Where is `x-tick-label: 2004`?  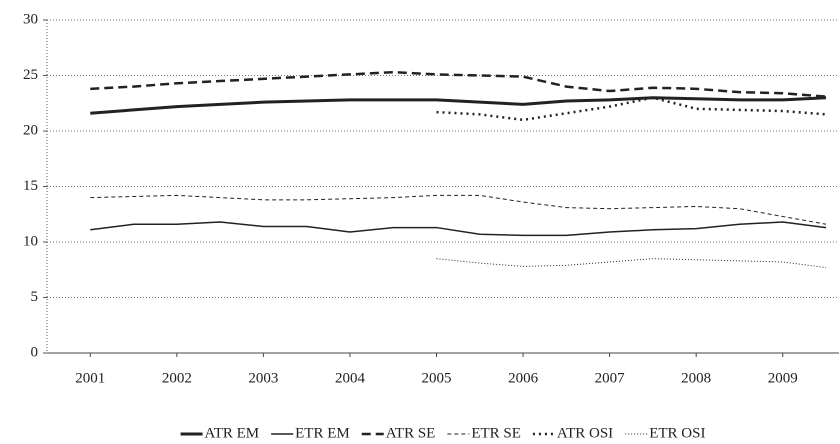 x-tick-label: 2004 is located at coordinates (350, 378).